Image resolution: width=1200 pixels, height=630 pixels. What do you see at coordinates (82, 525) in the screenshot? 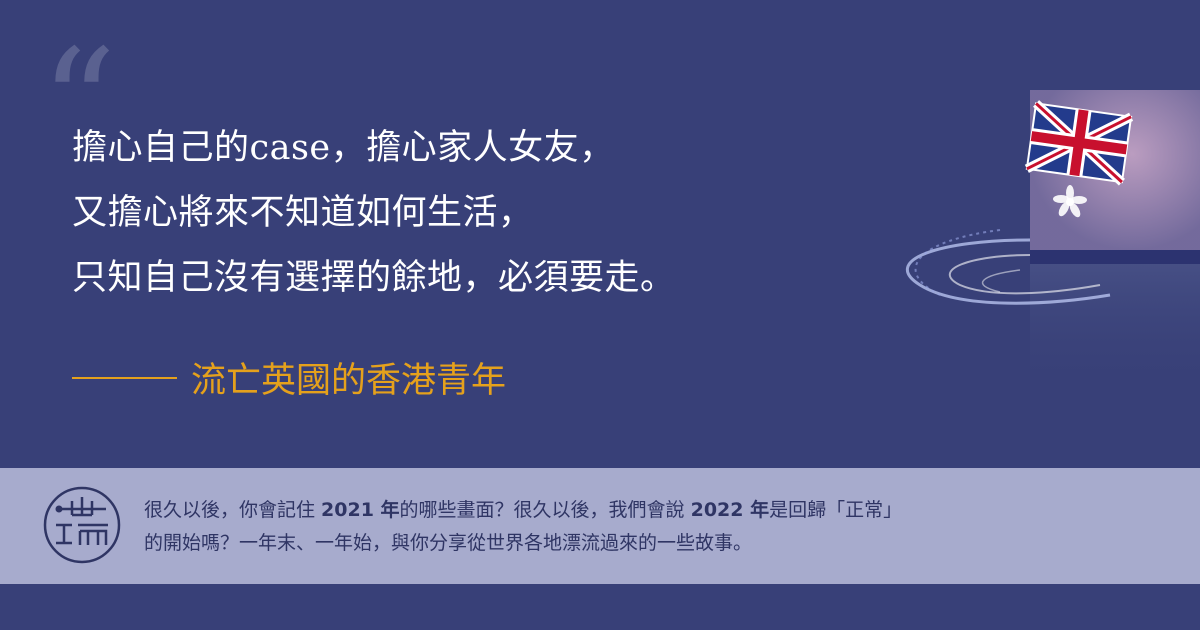
I see `logo-icon` at bounding box center [82, 525].